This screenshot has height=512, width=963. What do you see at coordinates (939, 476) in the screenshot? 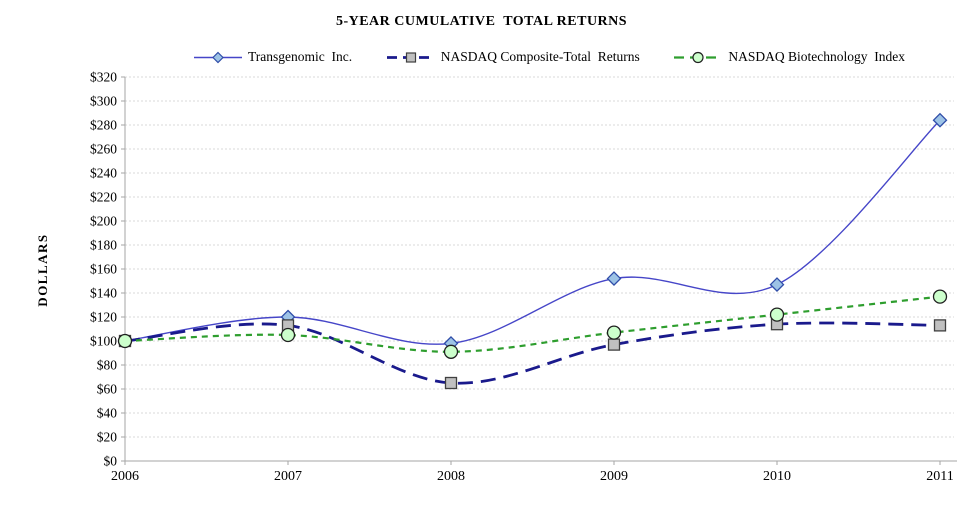
I see `x-tick-label: 2011` at bounding box center [939, 476].